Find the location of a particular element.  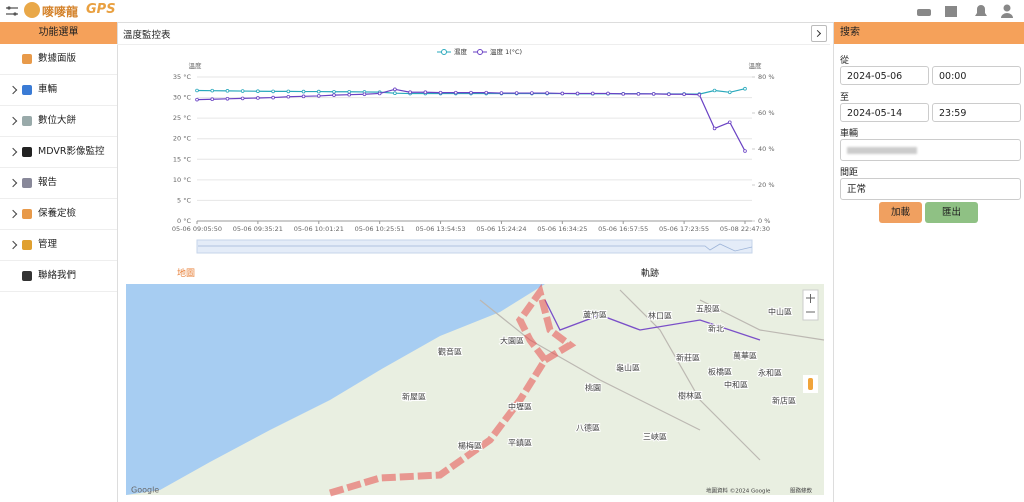

bell-icon is located at coordinates (981, 10).